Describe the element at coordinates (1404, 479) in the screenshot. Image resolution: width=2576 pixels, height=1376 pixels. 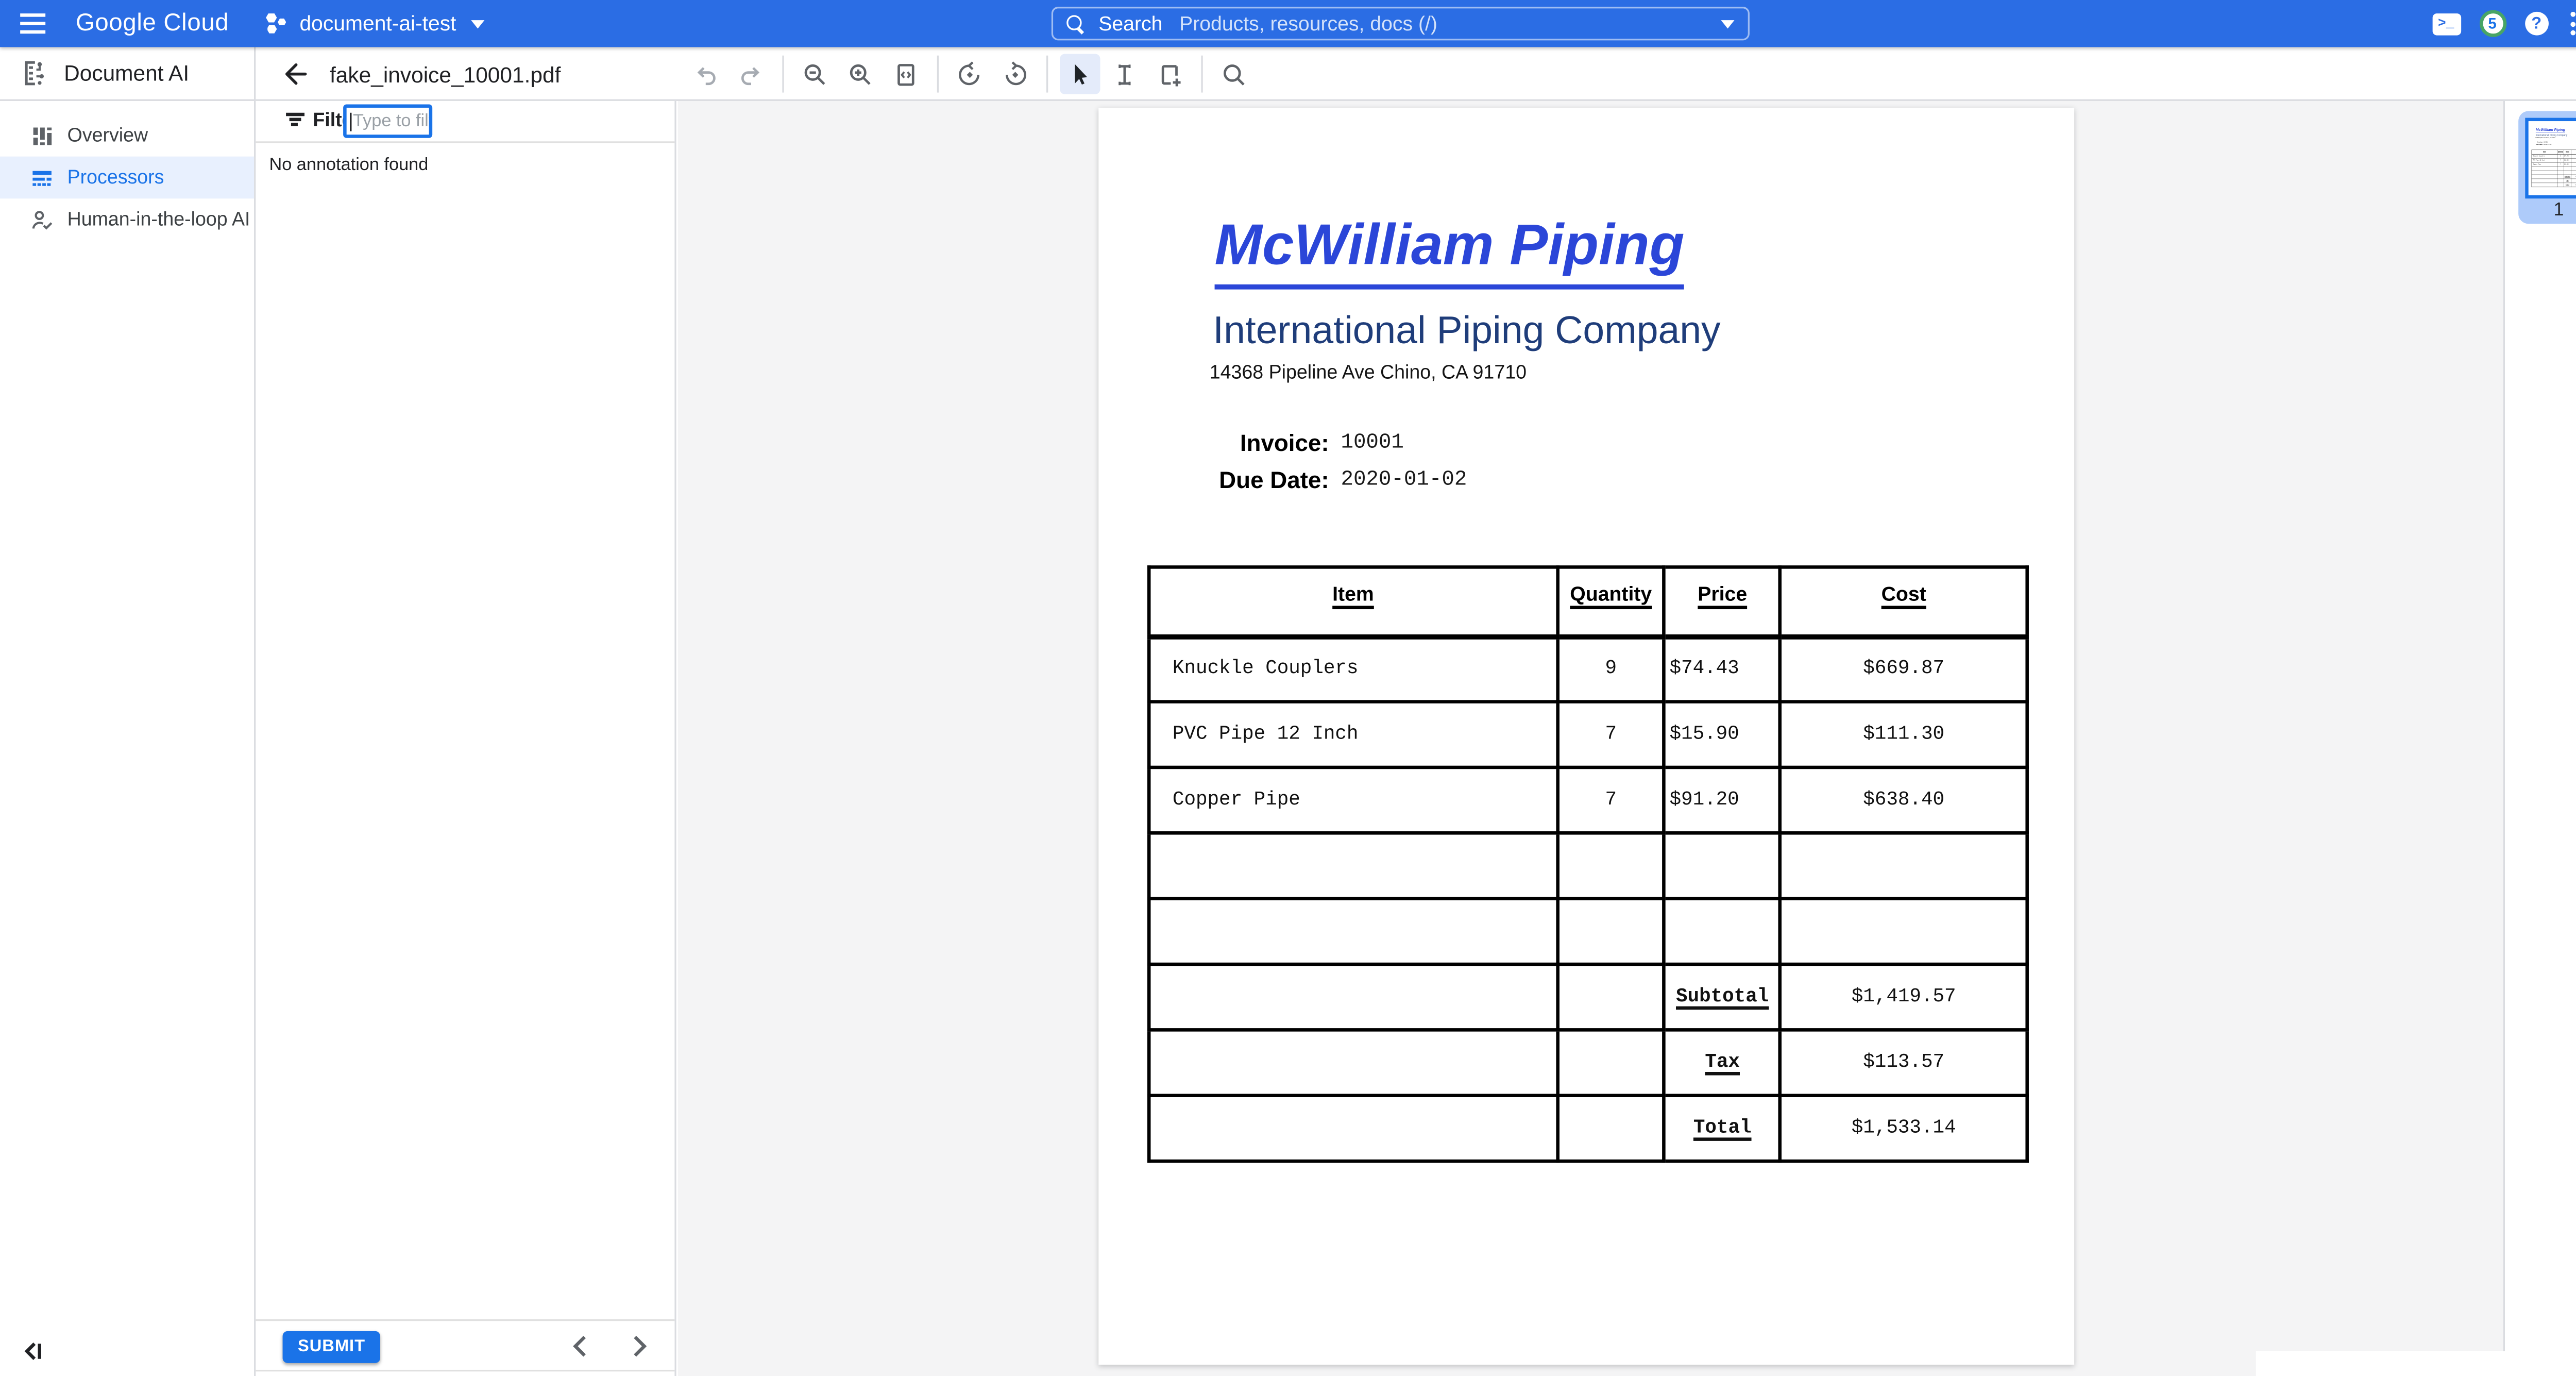
I see `due-date-value: 2020-01-02` at that location.